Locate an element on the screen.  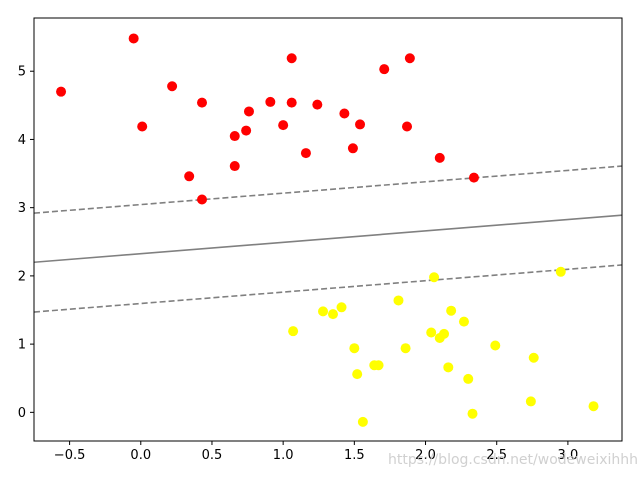
y-tick-label: 2 is located at coordinates (22, 276).